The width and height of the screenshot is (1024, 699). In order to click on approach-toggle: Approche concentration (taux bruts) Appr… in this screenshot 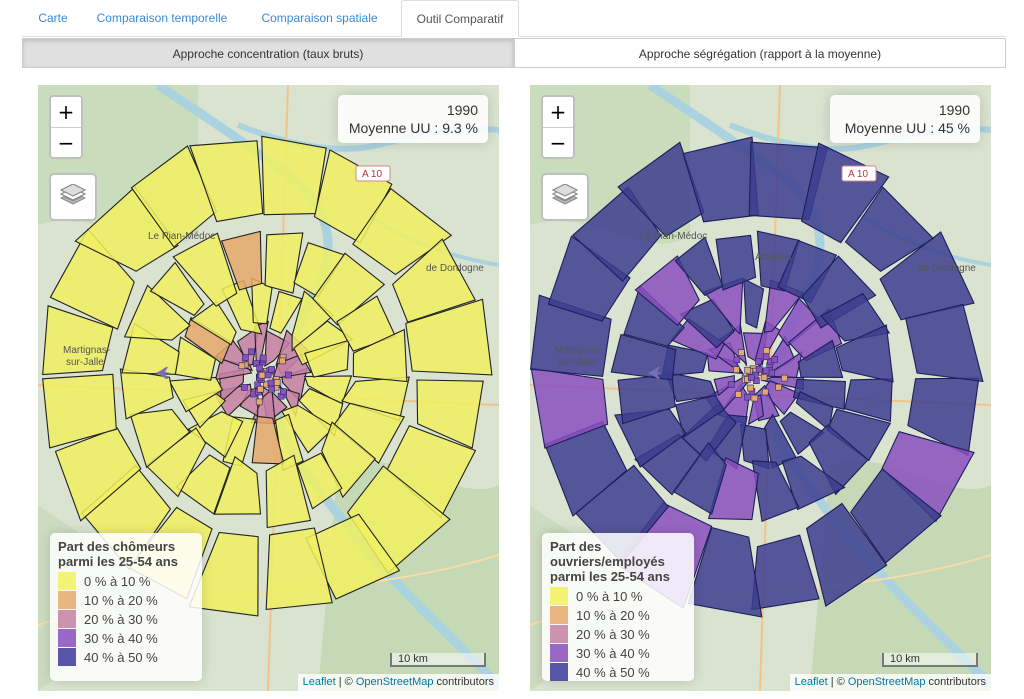, I will do `click(514, 53)`.